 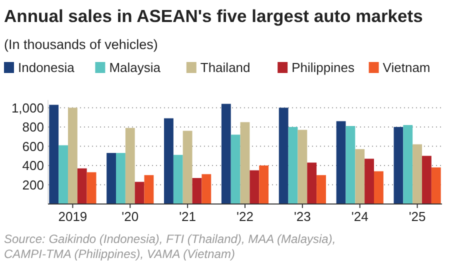 I want to click on x-tick-label: 2019, so click(x=73, y=216).